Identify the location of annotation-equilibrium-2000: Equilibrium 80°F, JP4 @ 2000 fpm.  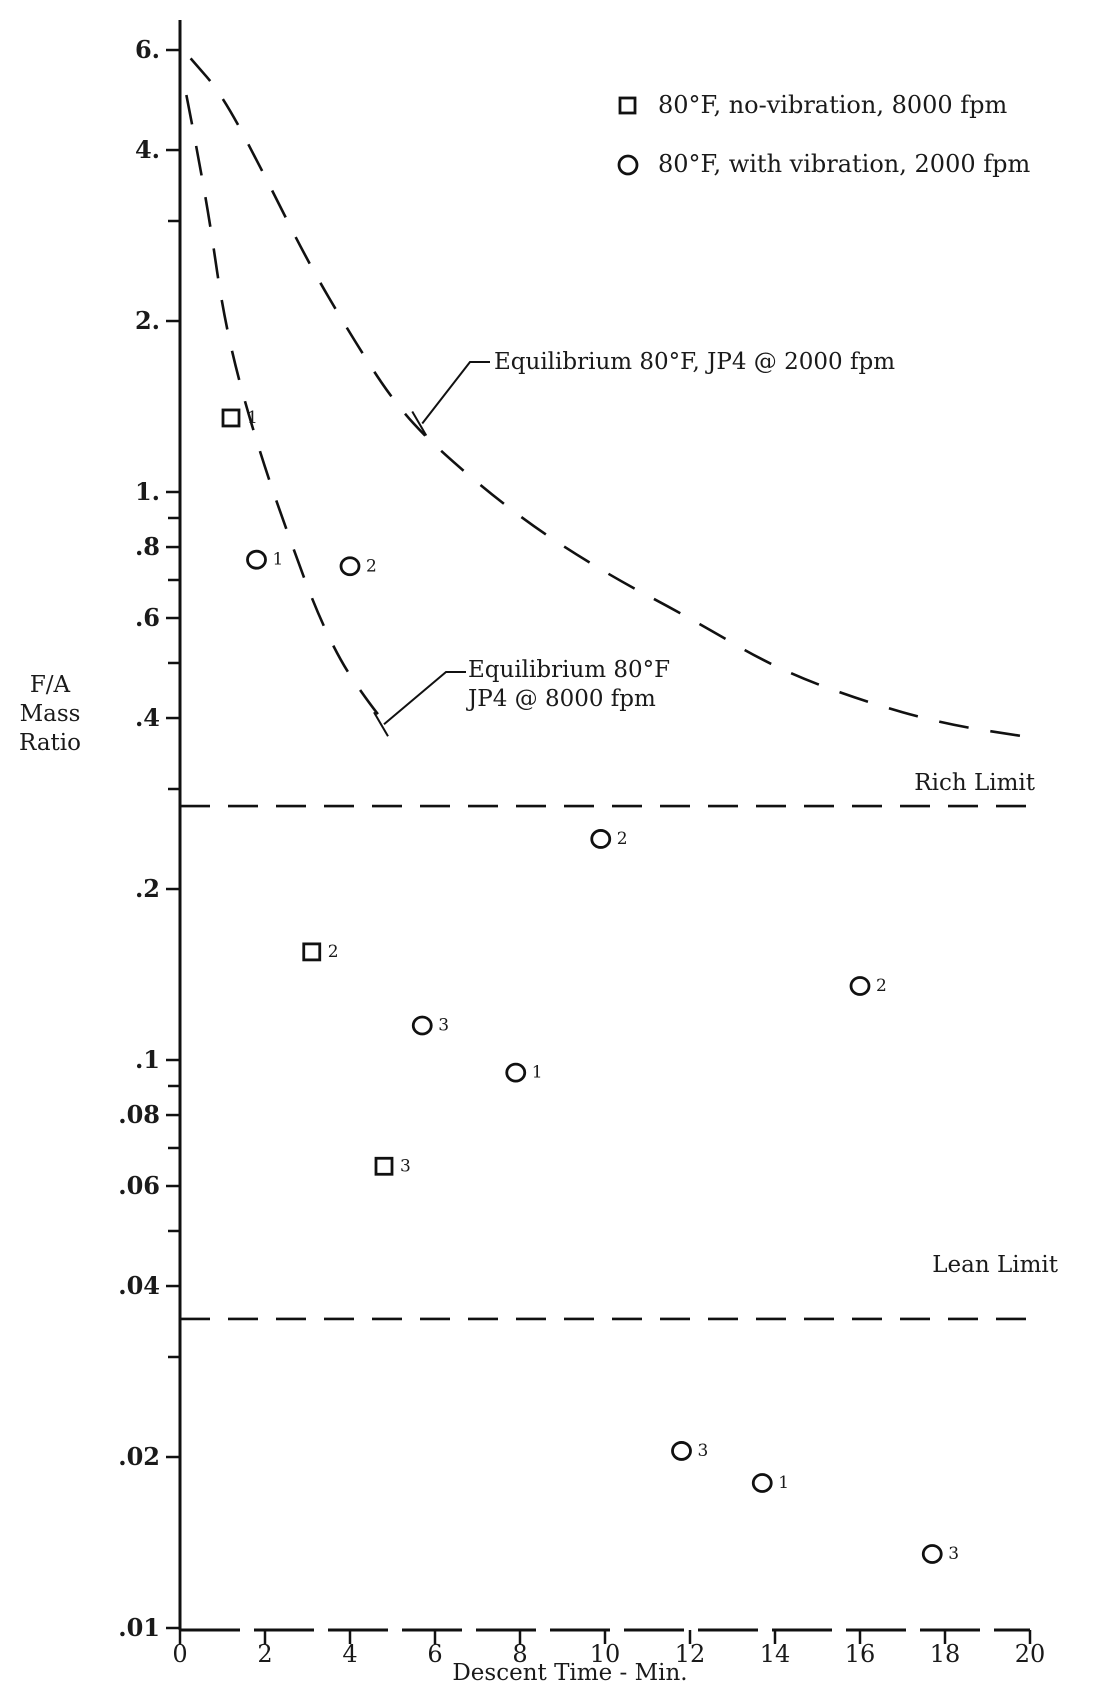
(694, 362).